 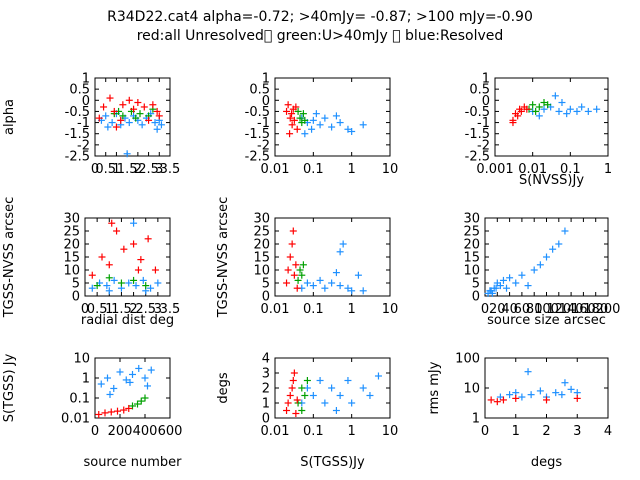 I want to click on x-tick-label: 100, so click(x=546, y=309).